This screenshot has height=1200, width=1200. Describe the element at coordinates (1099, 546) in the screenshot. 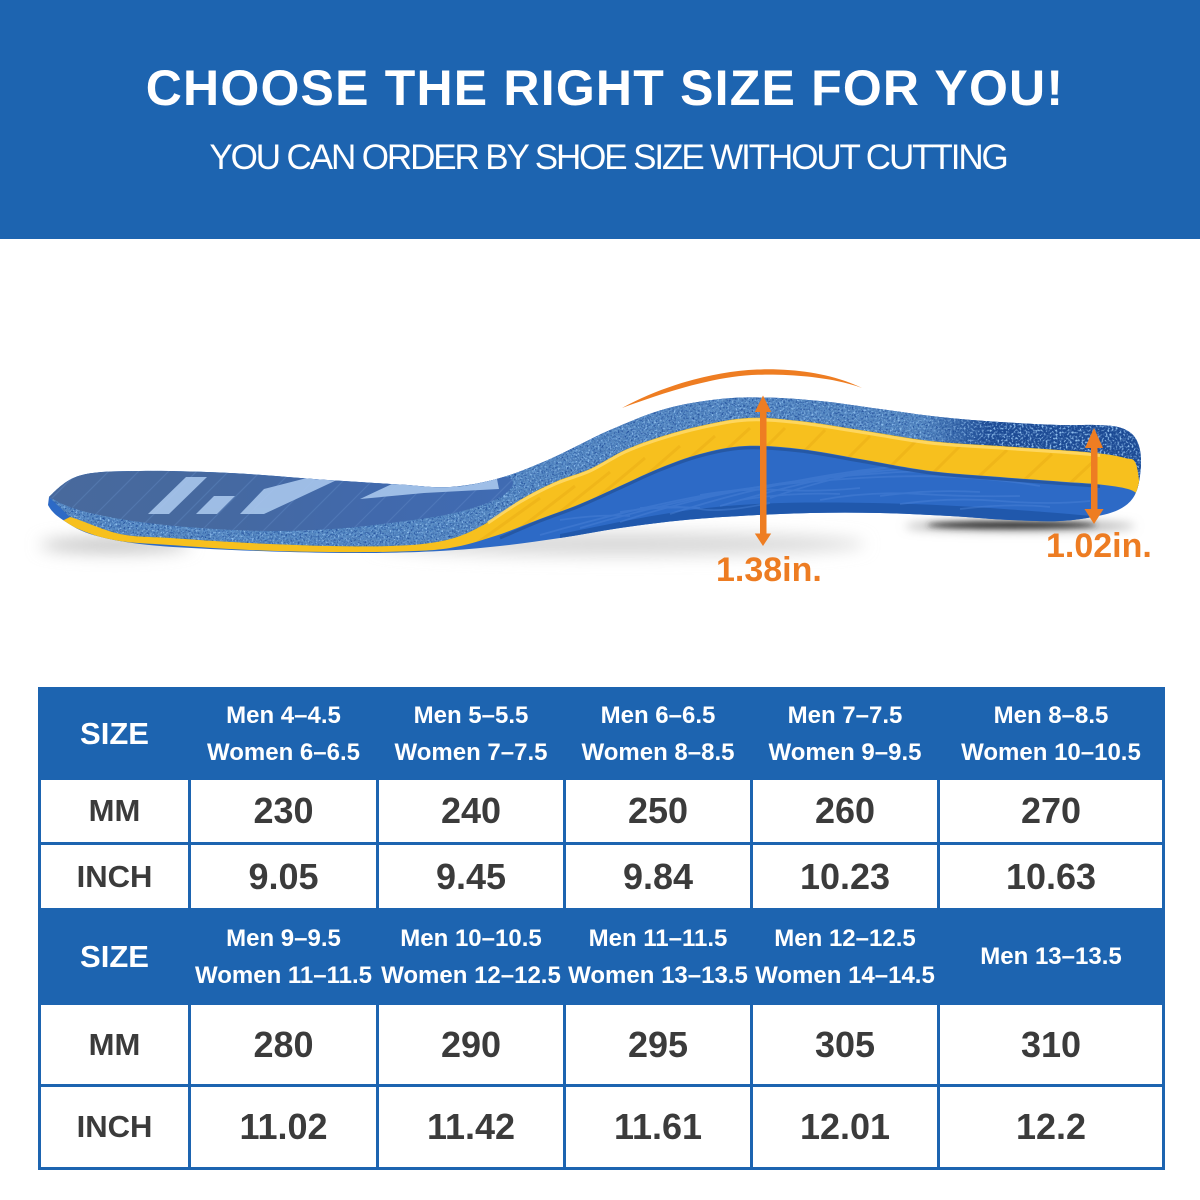

I see `svg-text: 1.02in.` at that location.